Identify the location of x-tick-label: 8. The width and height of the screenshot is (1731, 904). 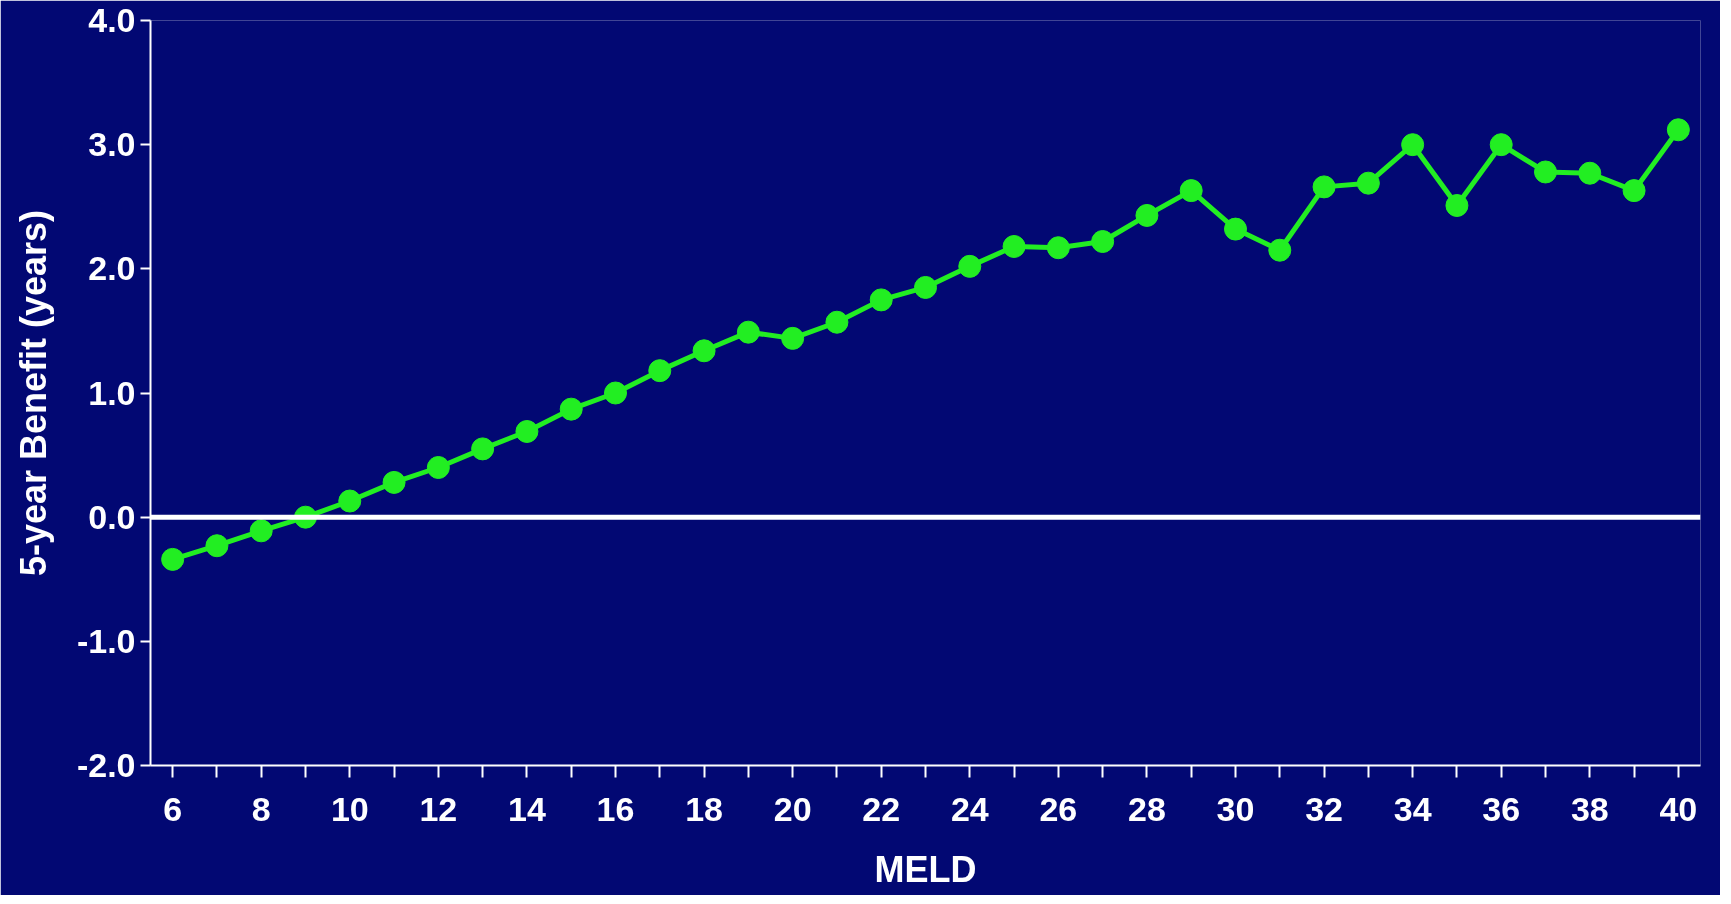
(261, 808).